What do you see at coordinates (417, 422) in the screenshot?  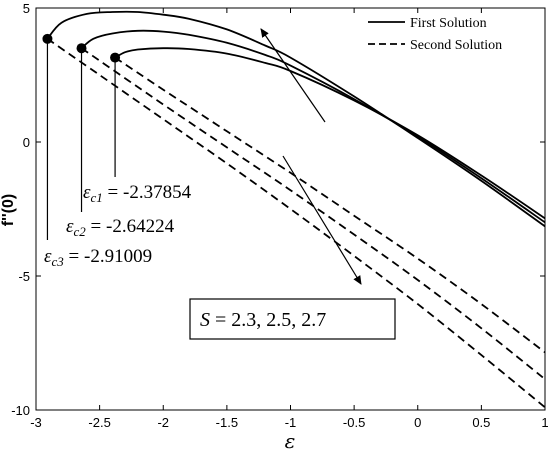 I see `x-tick-label: 0` at bounding box center [417, 422].